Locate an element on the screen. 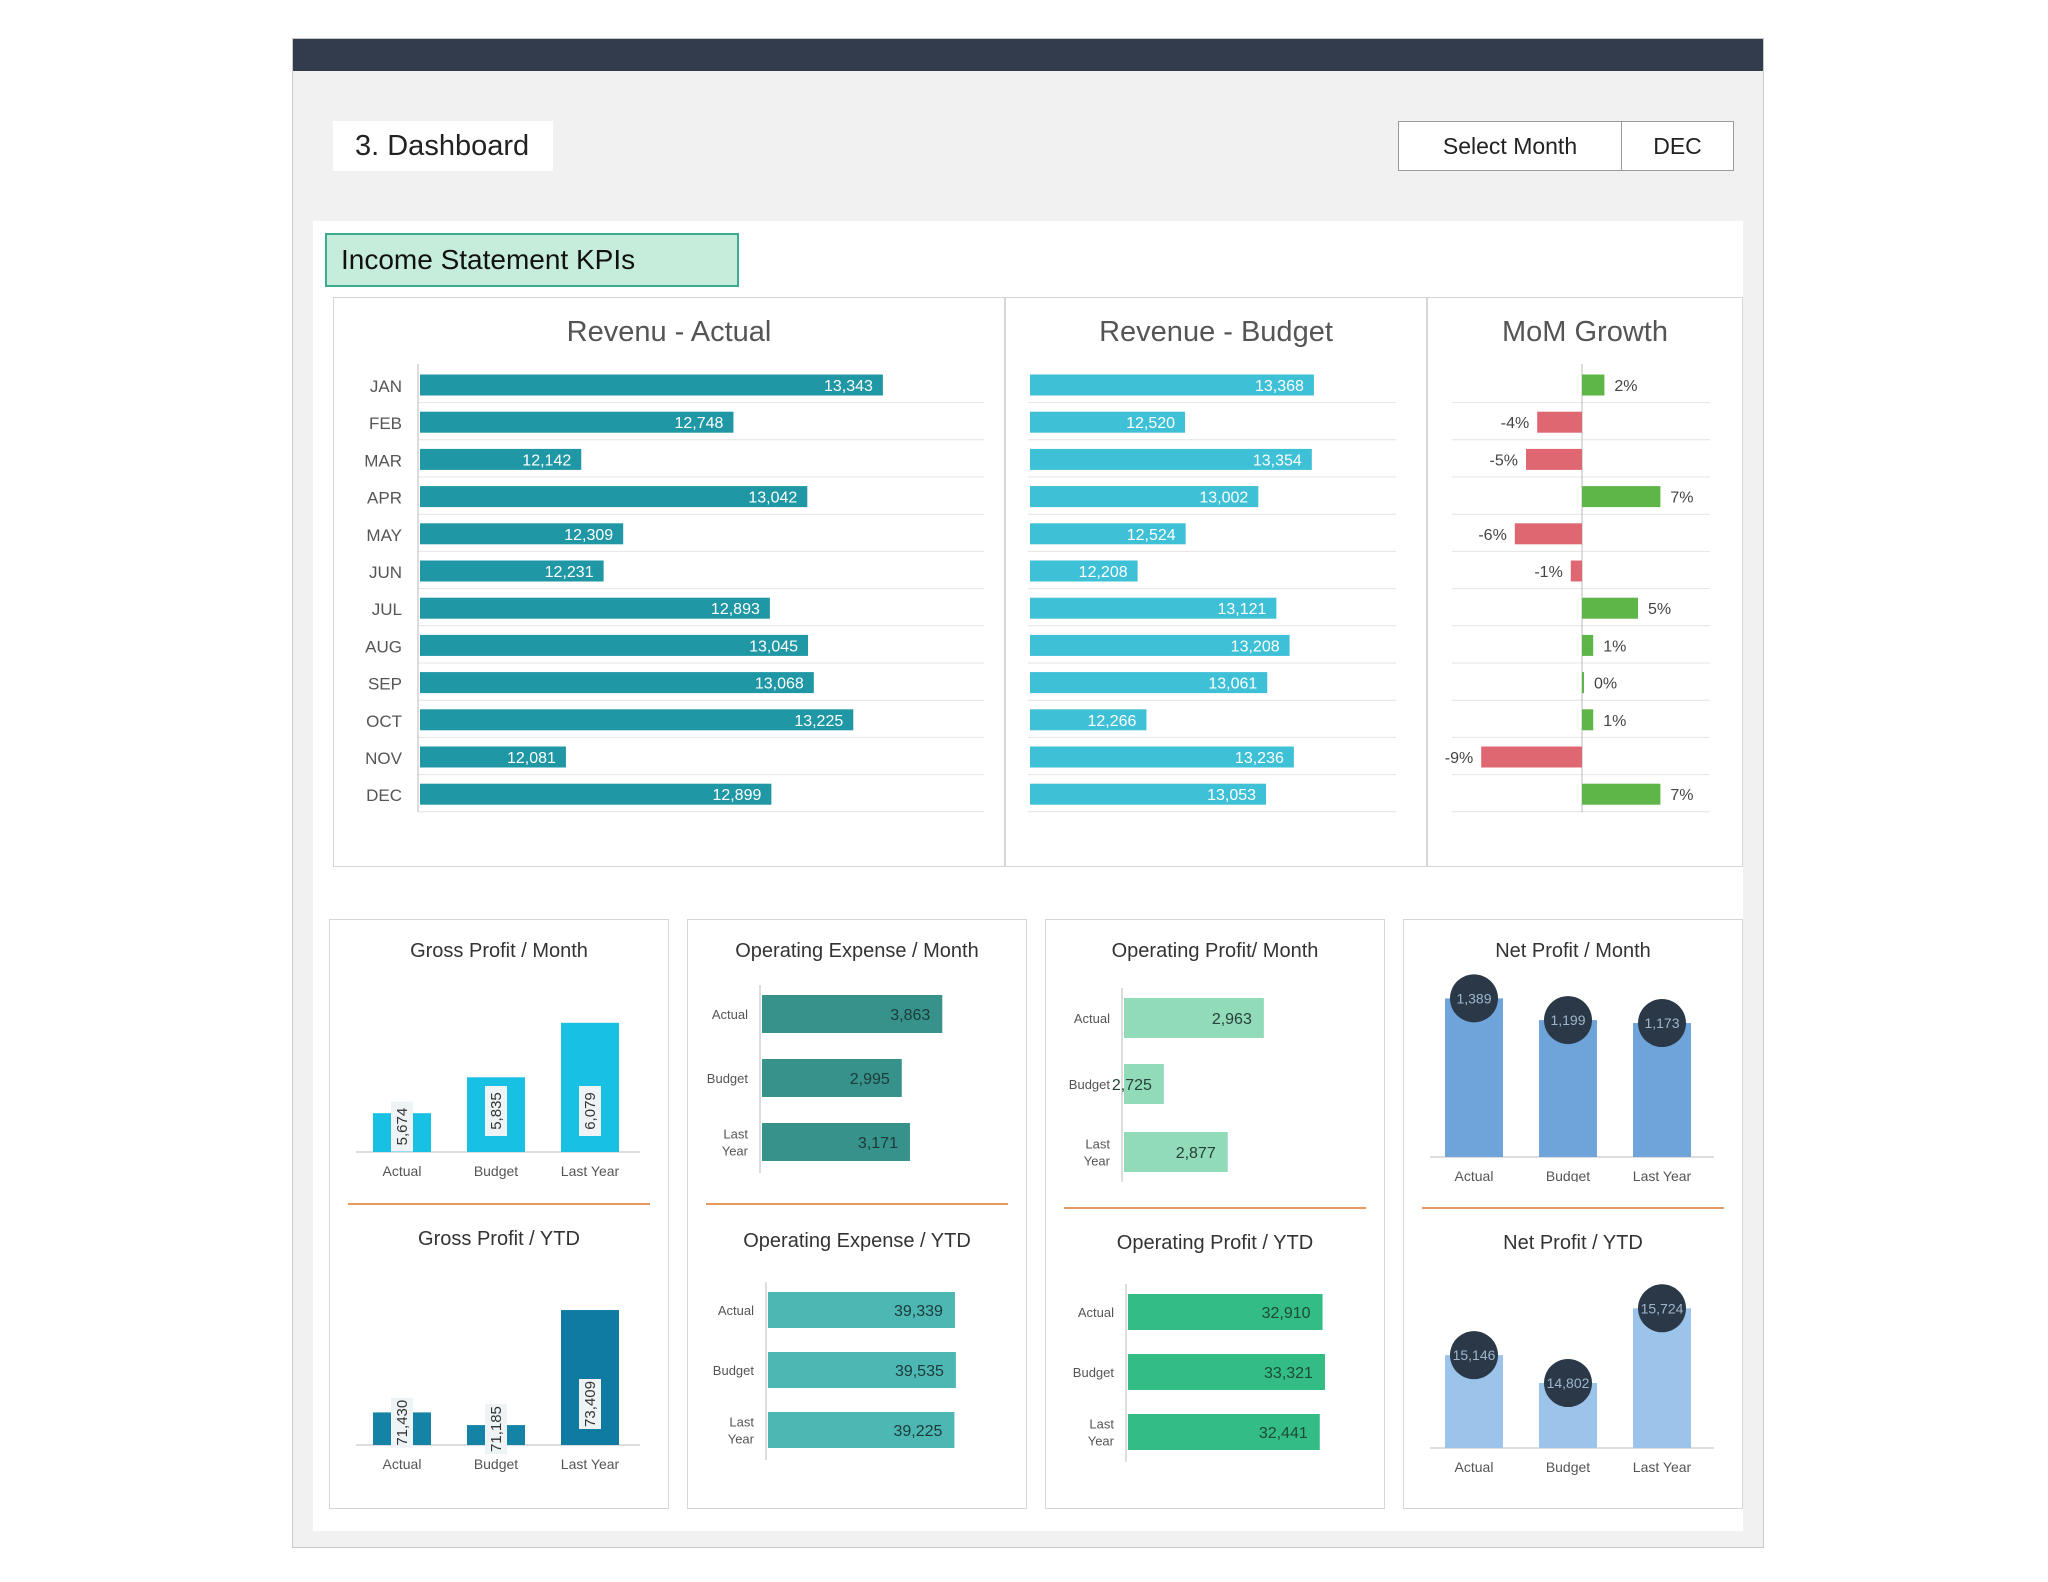 The width and height of the screenshot is (2048, 1582). month-selector: Select Month DEC is located at coordinates (1566, 146).